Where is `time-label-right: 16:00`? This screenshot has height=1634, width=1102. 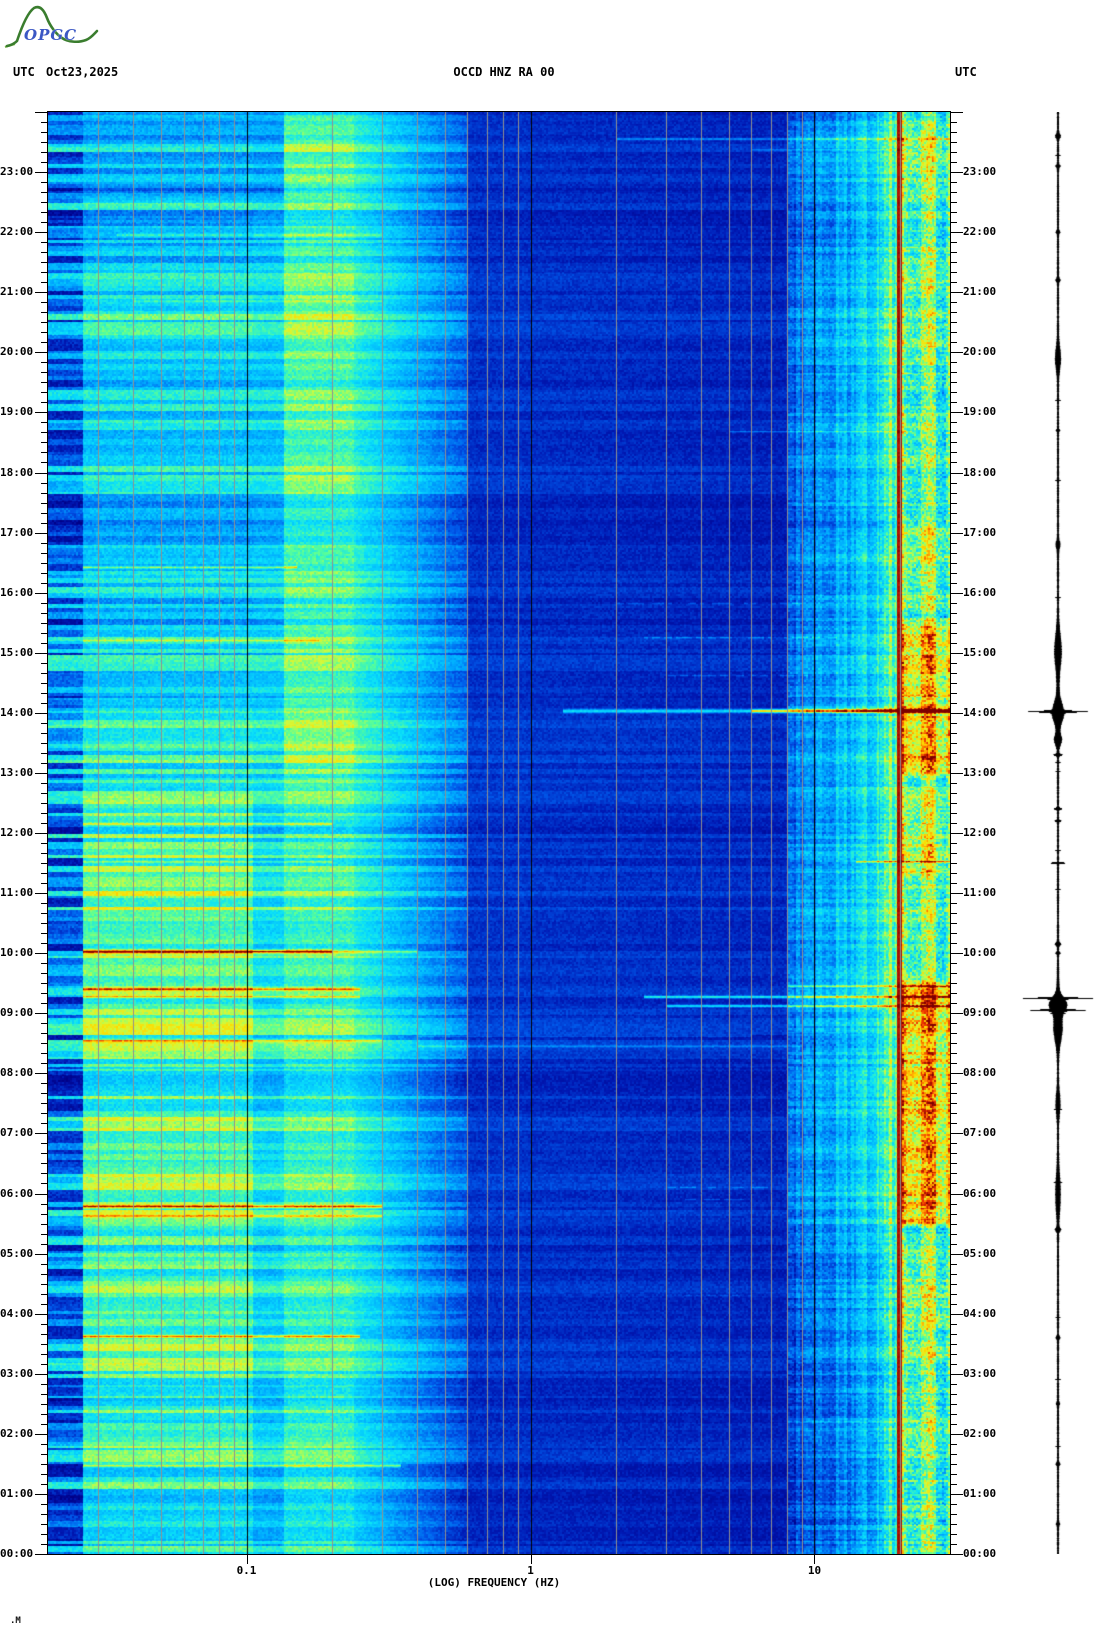 time-label-right: 16:00 is located at coordinates (980, 592).